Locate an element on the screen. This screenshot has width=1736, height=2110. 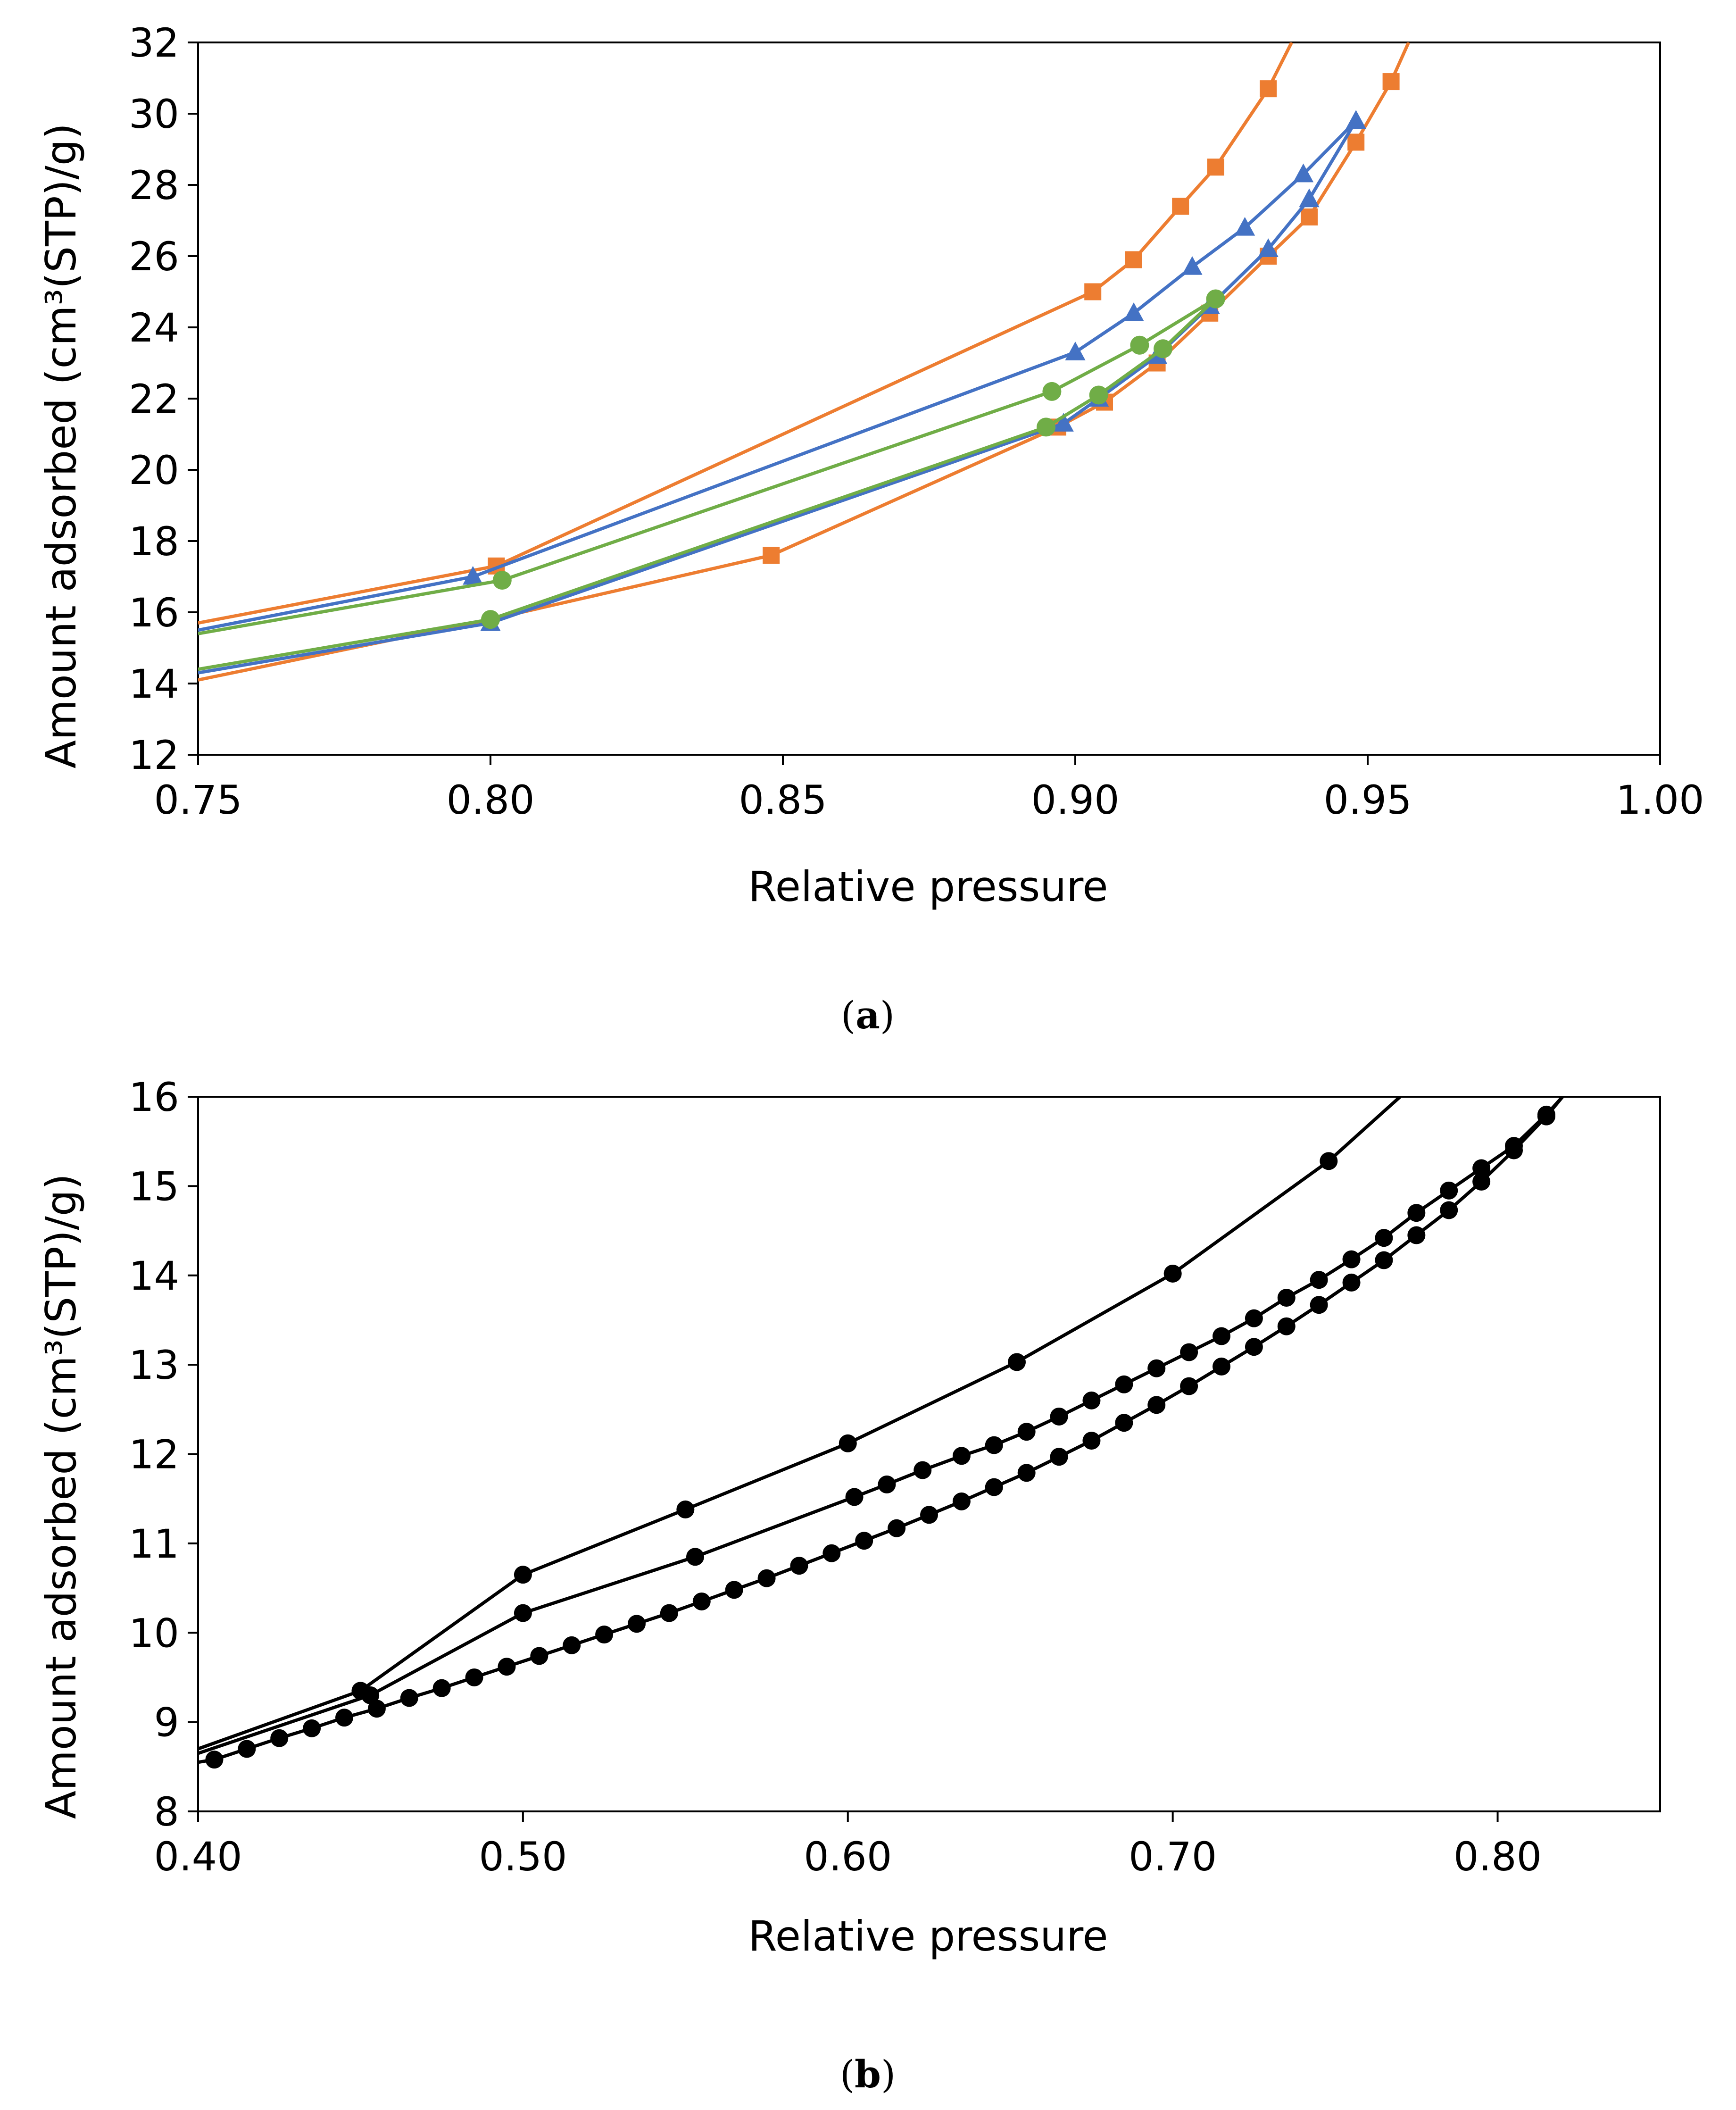
chart-a-x-tick-label: 0.90 is located at coordinates (1075, 800).